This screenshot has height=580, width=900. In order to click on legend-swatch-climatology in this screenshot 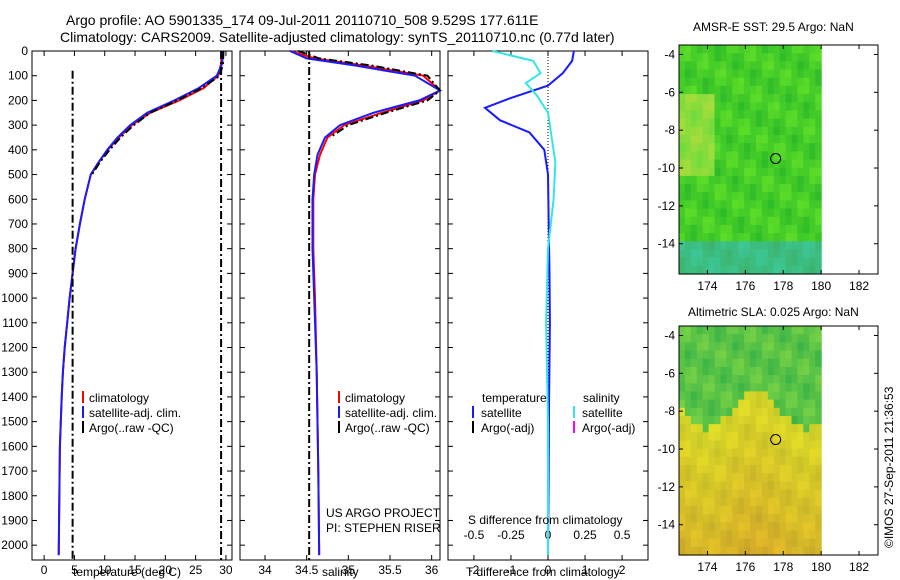, I will do `click(83, 397)`.